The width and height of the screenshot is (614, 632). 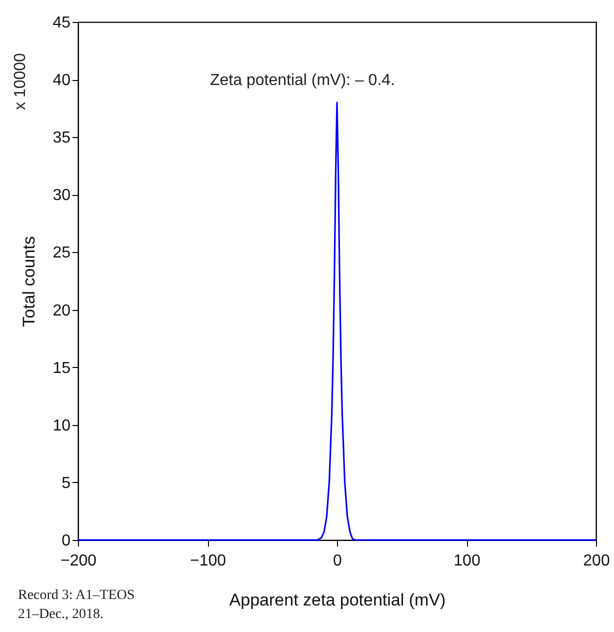 What do you see at coordinates (61, 425) in the screenshot?
I see `y-tick-label: 10` at bounding box center [61, 425].